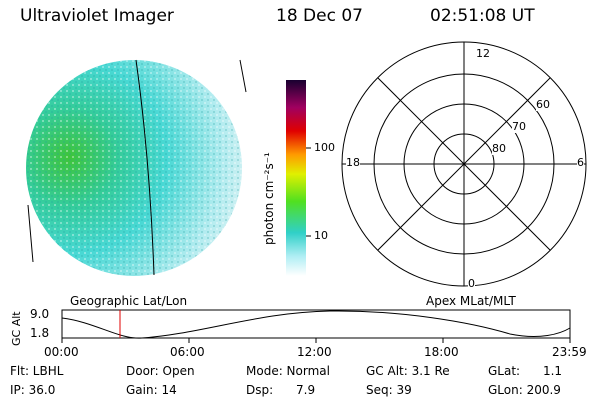 The height and width of the screenshot is (400, 600). Describe the element at coordinates (269, 198) in the screenshot. I see `colorbar-unit-label: photon cm⁻²s⁻¹` at that location.